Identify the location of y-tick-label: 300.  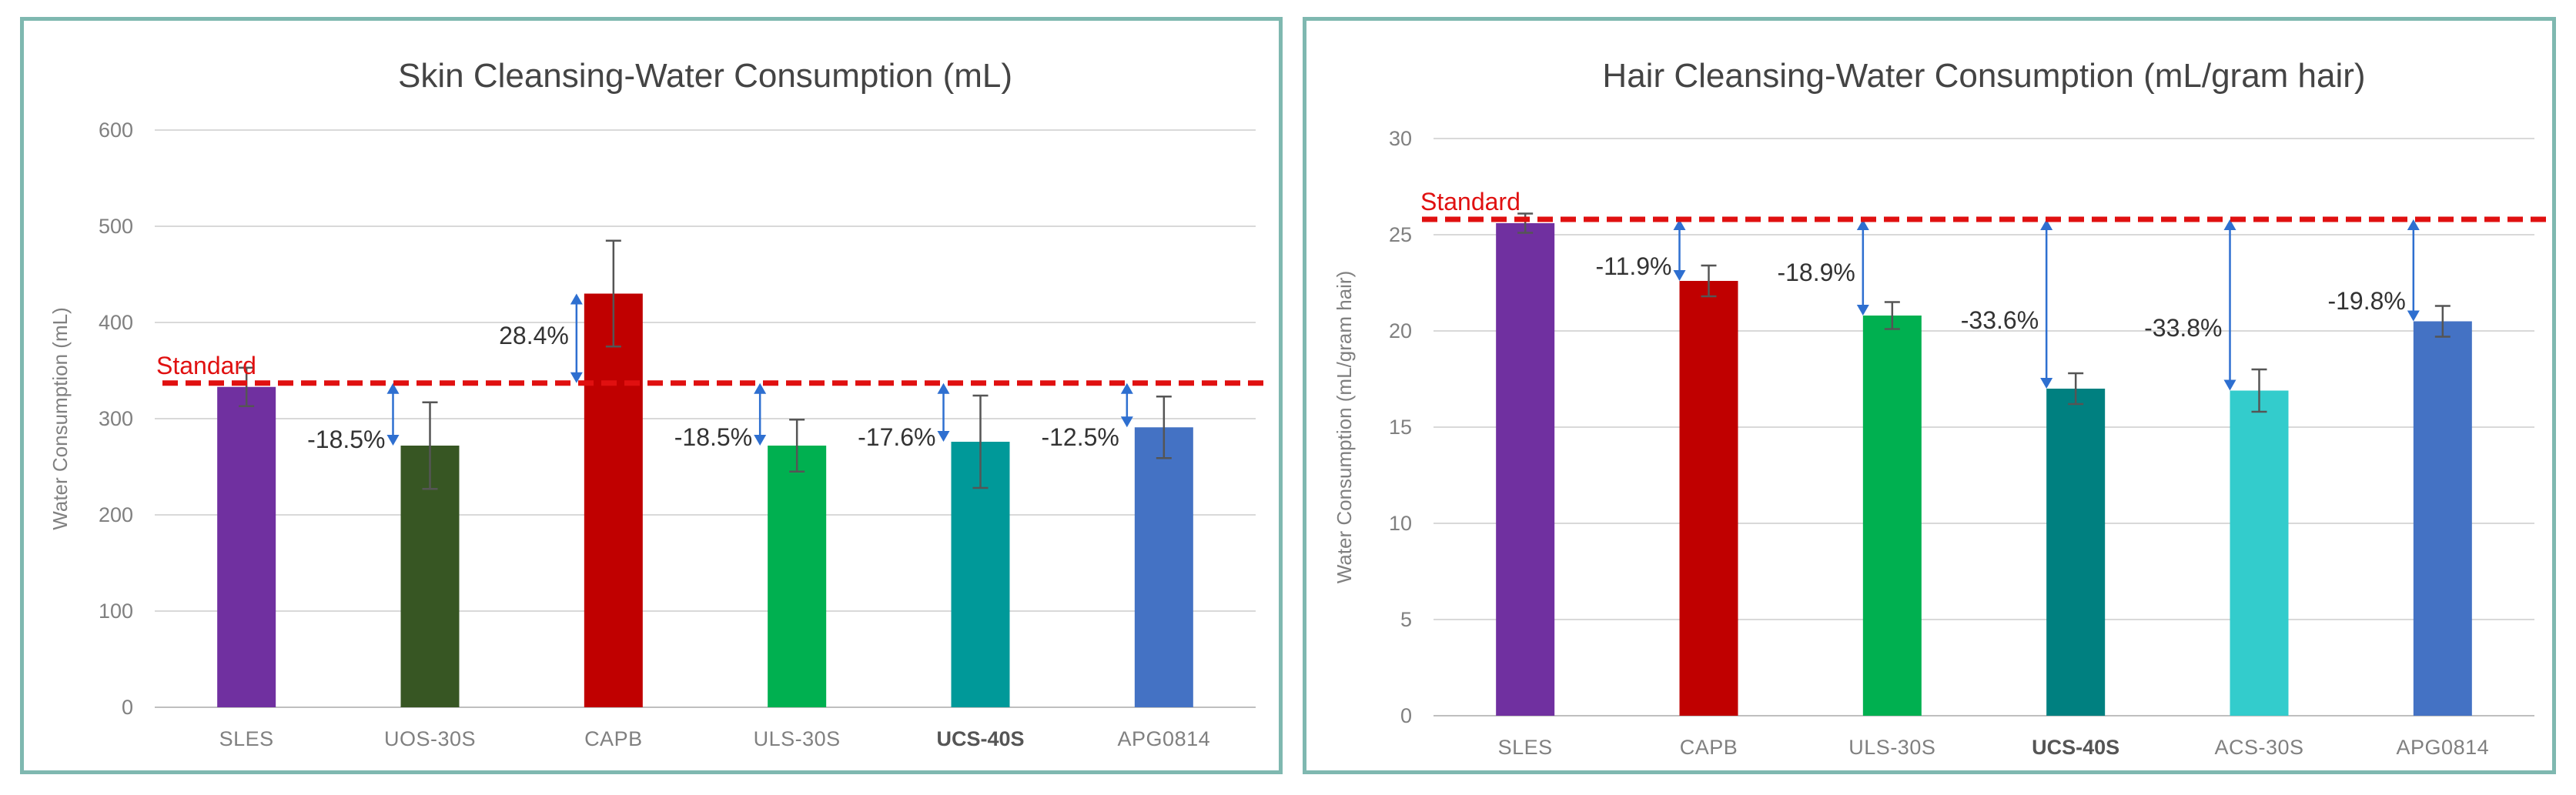
(116, 418).